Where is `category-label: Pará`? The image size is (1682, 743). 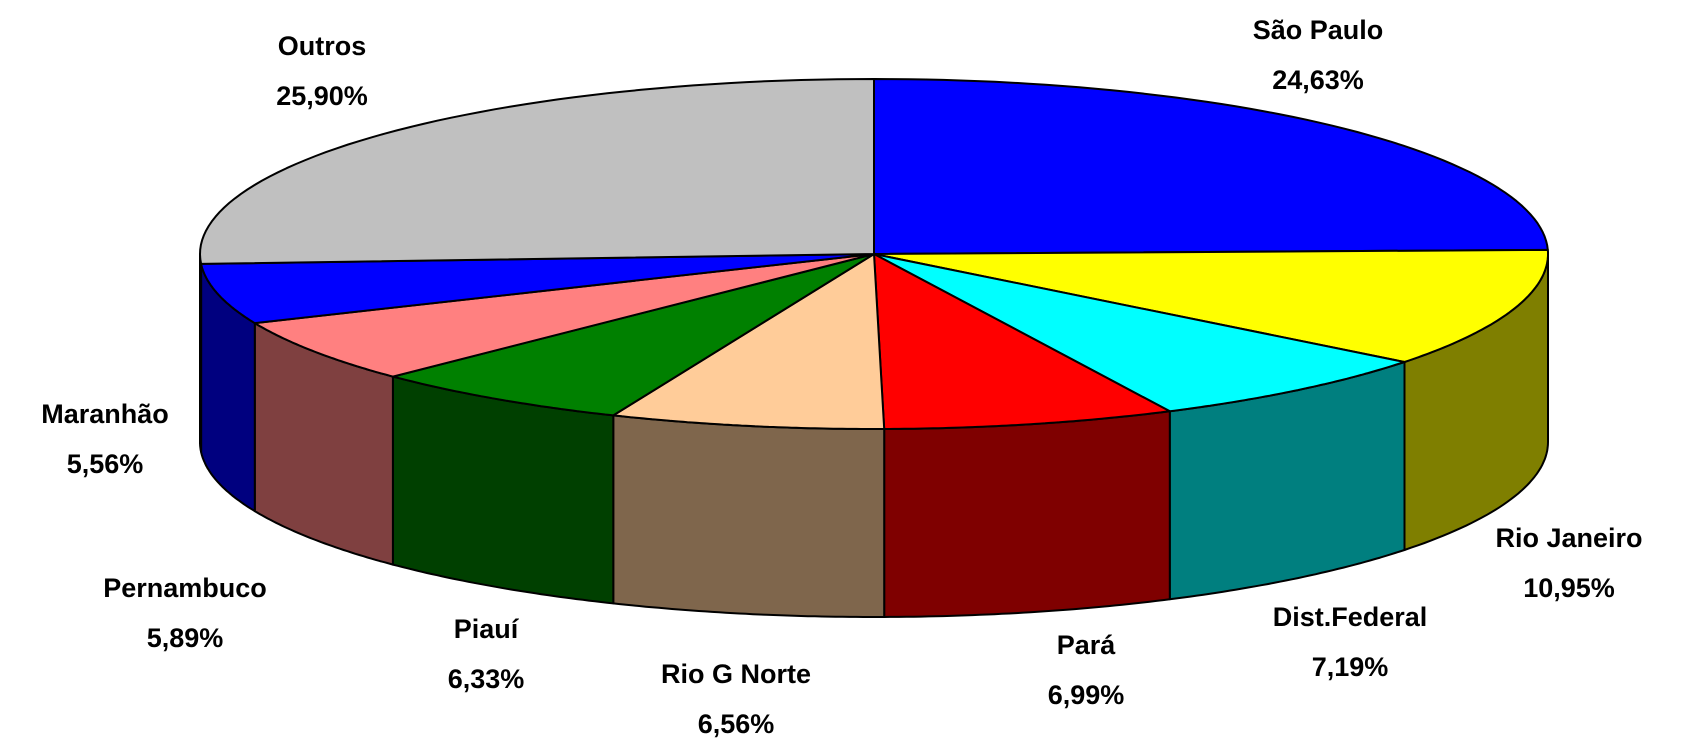 category-label: Pará is located at coordinates (1087, 645).